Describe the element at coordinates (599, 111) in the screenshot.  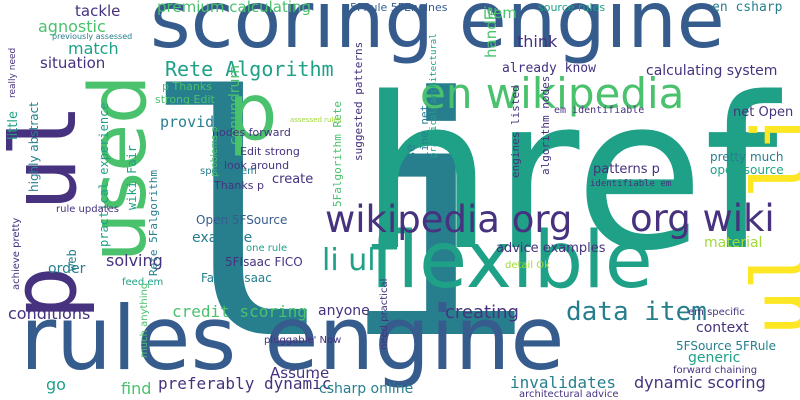
I see `word-em-identifiable: em identifiable` at that location.